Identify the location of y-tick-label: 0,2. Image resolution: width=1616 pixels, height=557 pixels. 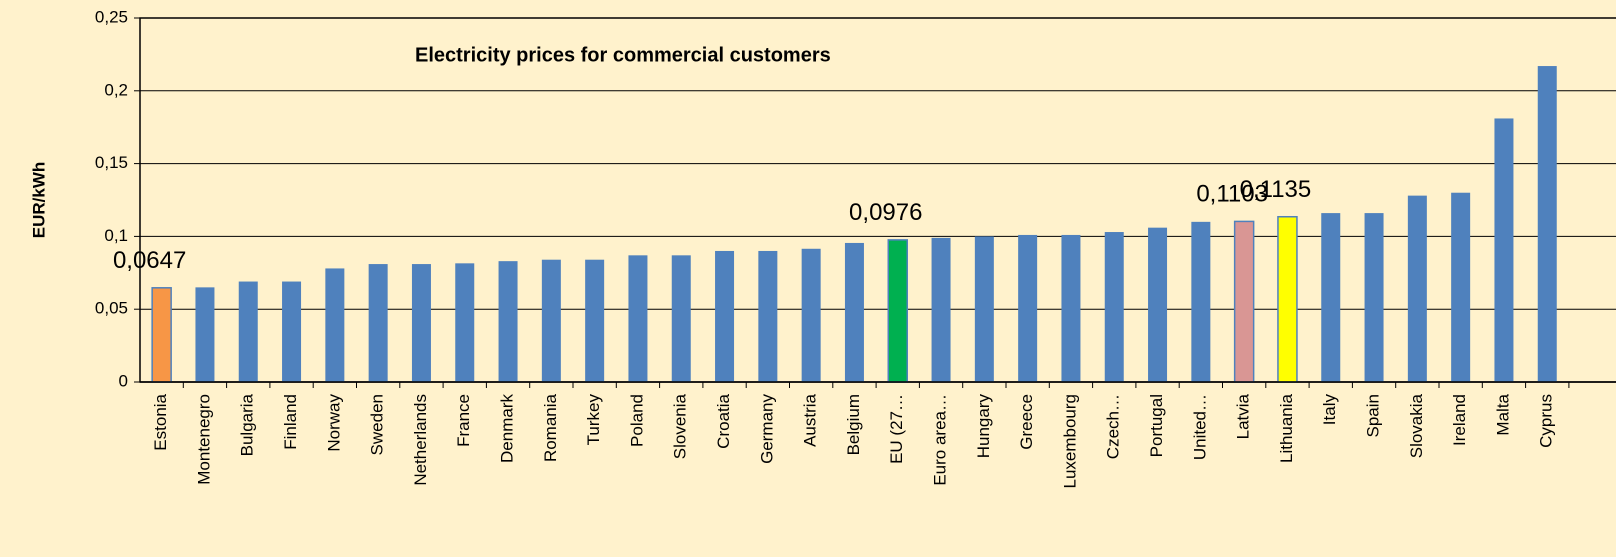
(116, 89).